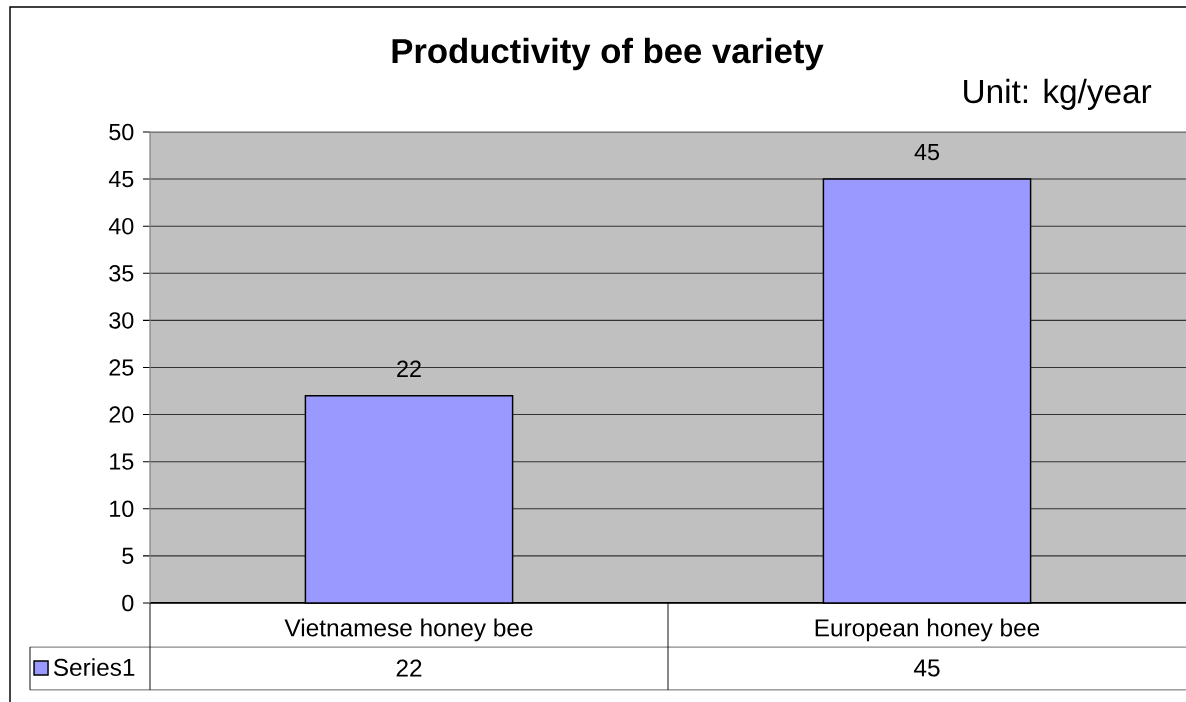  Describe the element at coordinates (122, 509) in the screenshot. I see `y-tick-label: 10` at that location.